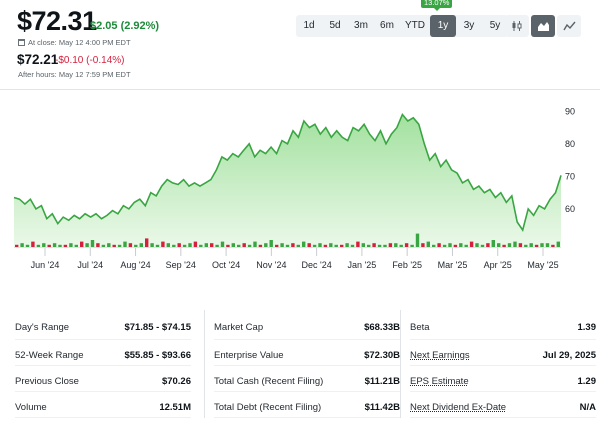 This screenshot has height=424, width=600. Describe the element at coordinates (517, 26) in the screenshot. I see `candlestick-chart-button` at that location.